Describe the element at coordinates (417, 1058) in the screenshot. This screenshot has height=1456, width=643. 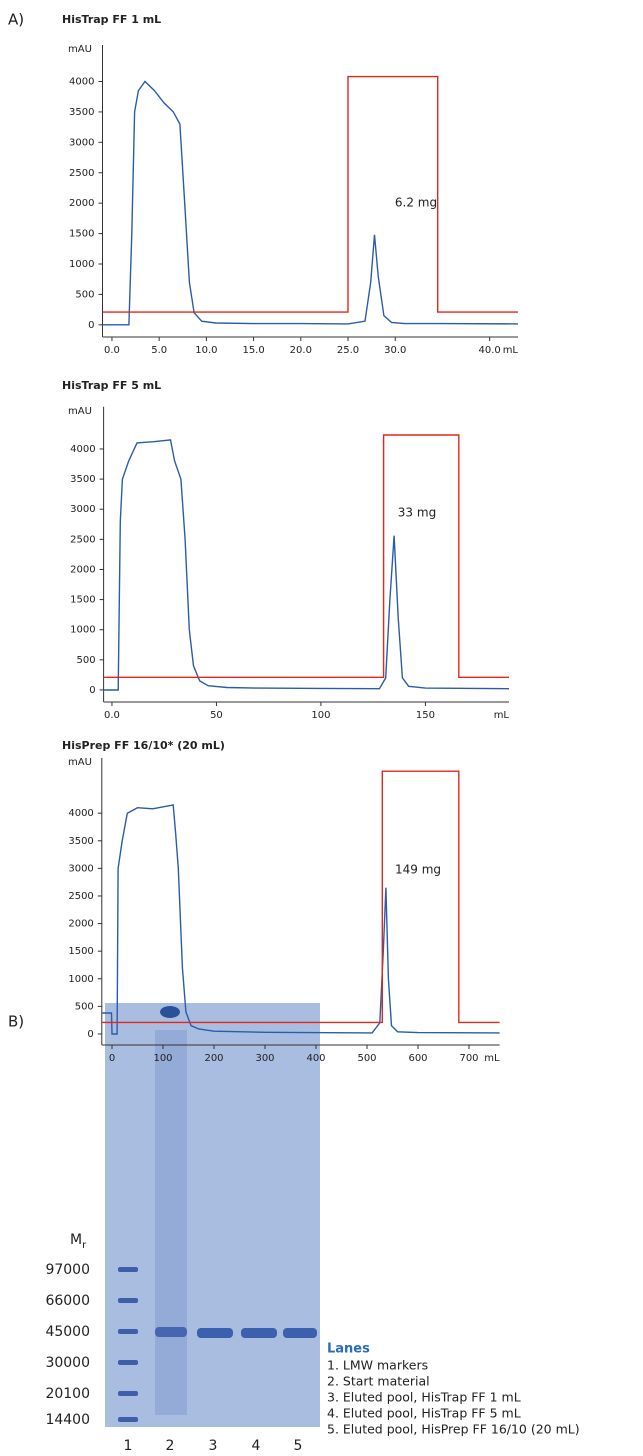
I see `x-tick-label: 600` at that location.